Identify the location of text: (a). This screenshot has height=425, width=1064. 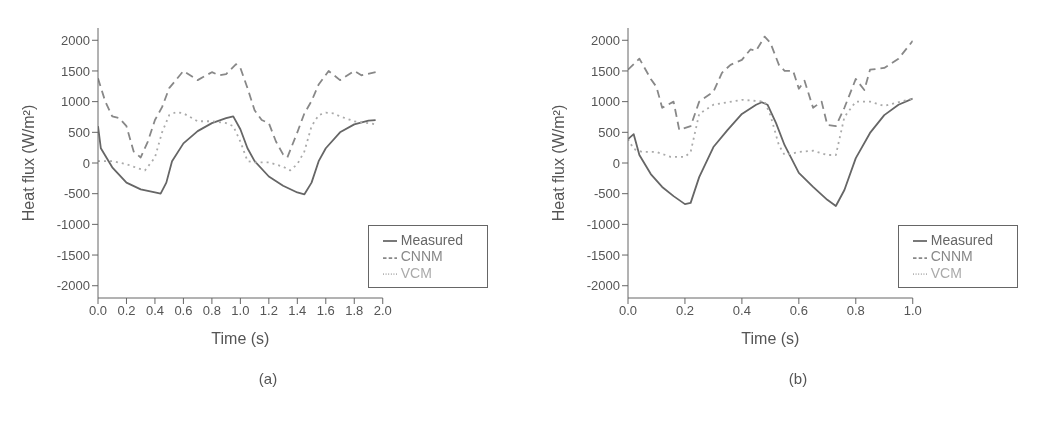
(268, 378).